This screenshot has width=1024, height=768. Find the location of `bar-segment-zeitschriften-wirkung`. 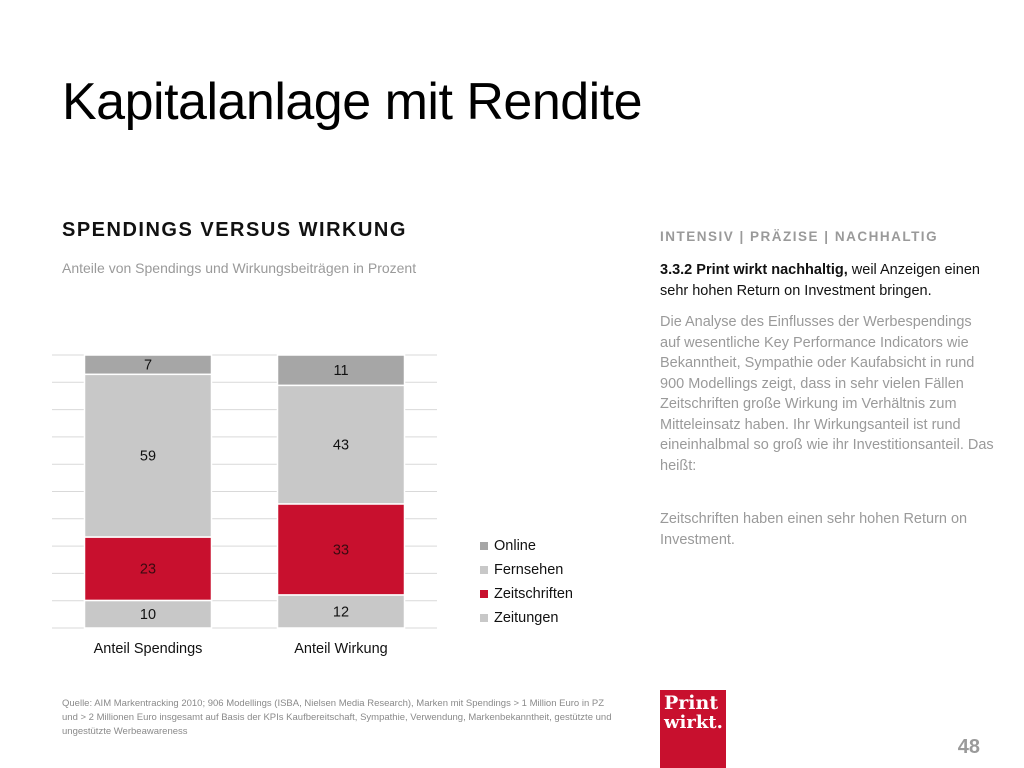

bar-segment-zeitschriften-wirkung is located at coordinates (341, 549).